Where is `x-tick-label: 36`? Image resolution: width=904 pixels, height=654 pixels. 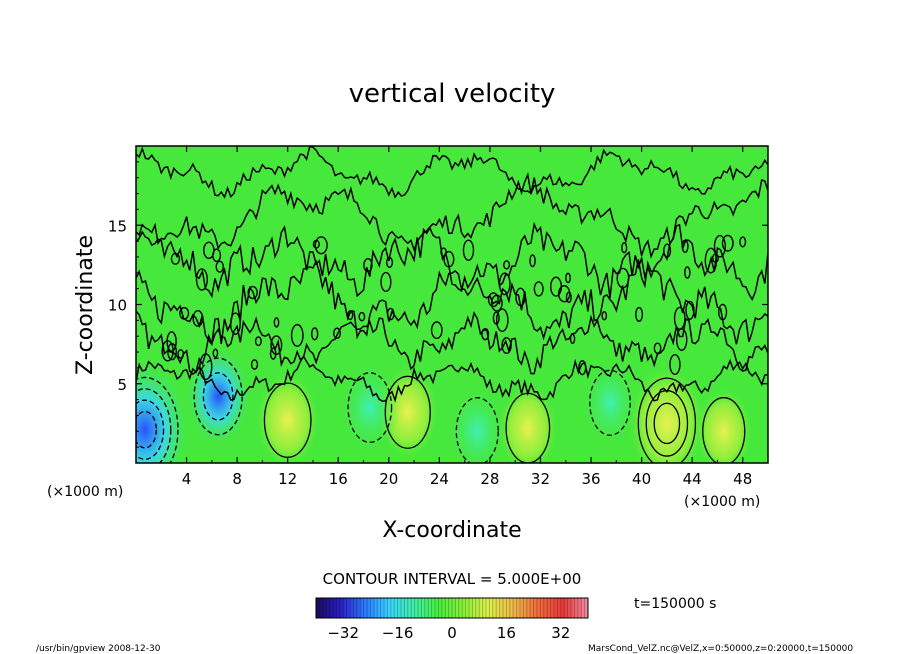
x-tick-label: 36 is located at coordinates (590, 479).